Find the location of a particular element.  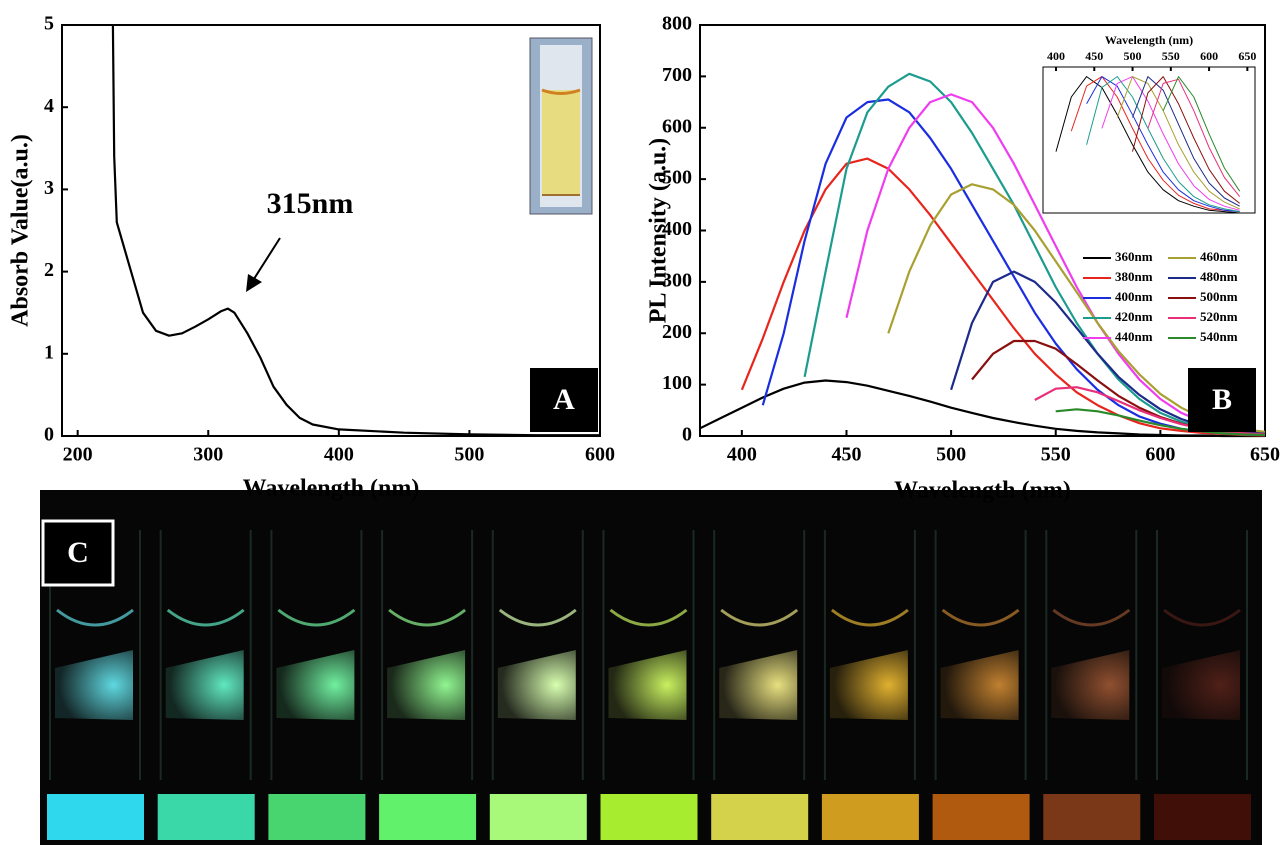

panel-label: B is located at coordinates (1222, 399).